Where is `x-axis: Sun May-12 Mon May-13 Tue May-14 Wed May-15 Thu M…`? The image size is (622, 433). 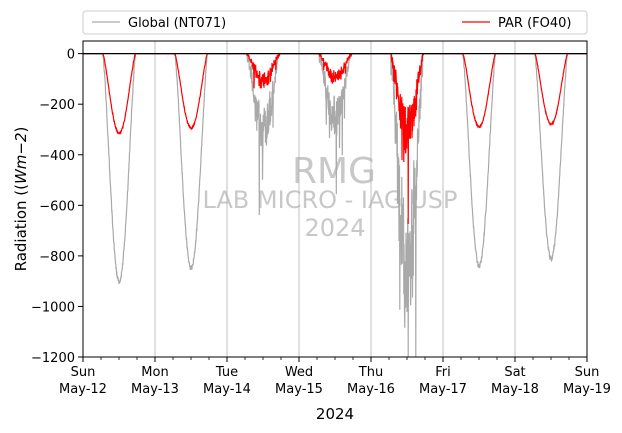 x-axis: Sun May-12 Mon May-13 Tue May-14 Wed May-15 Thu M… is located at coordinates (335, 377).